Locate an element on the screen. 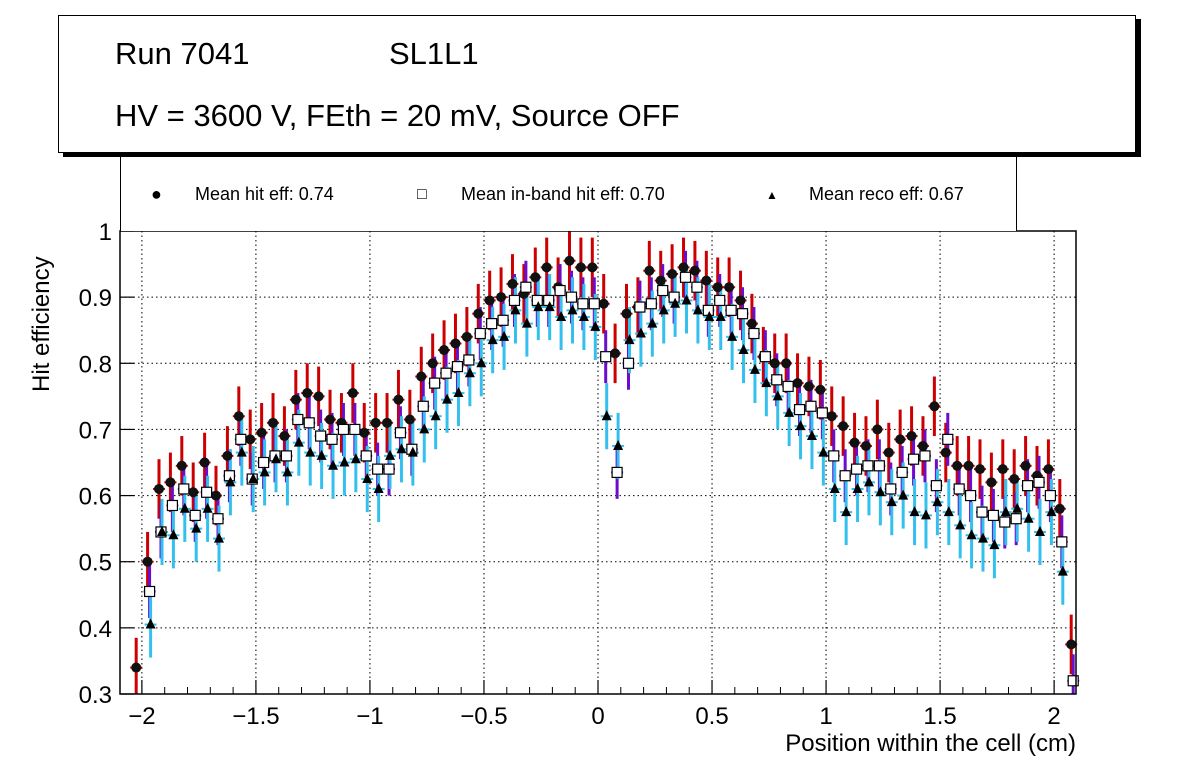 The width and height of the screenshot is (1196, 772). legend-inband-label: Mean in-band hit eff: 0.70 is located at coordinates (563, 194).